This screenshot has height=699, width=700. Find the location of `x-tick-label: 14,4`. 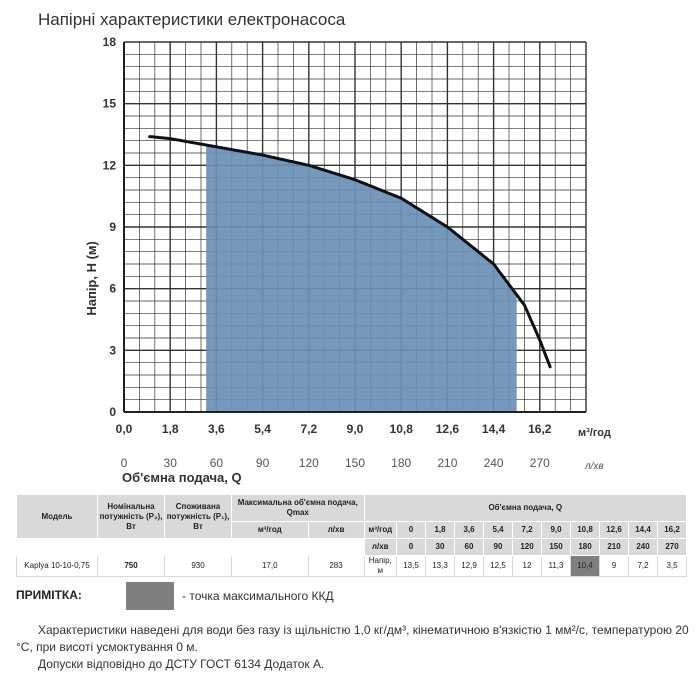

x-tick-label: 14,4 is located at coordinates (494, 429).